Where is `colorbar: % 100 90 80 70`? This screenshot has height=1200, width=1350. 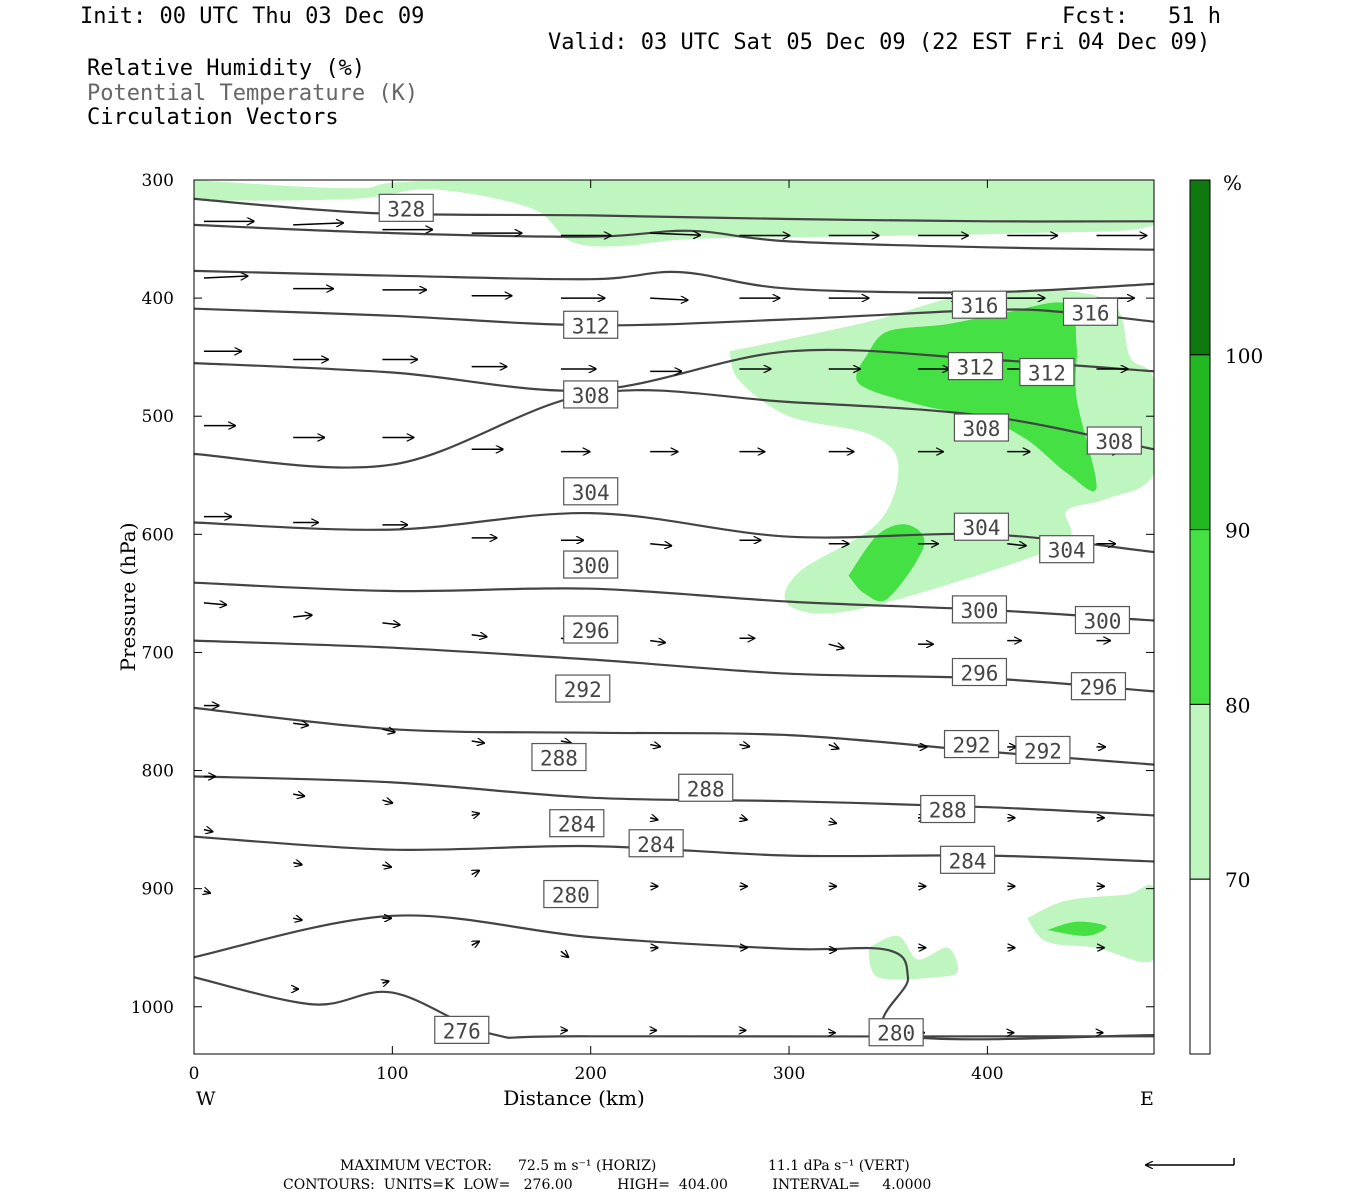
colorbar: % 100 90 80 70 is located at coordinates (1226, 613).